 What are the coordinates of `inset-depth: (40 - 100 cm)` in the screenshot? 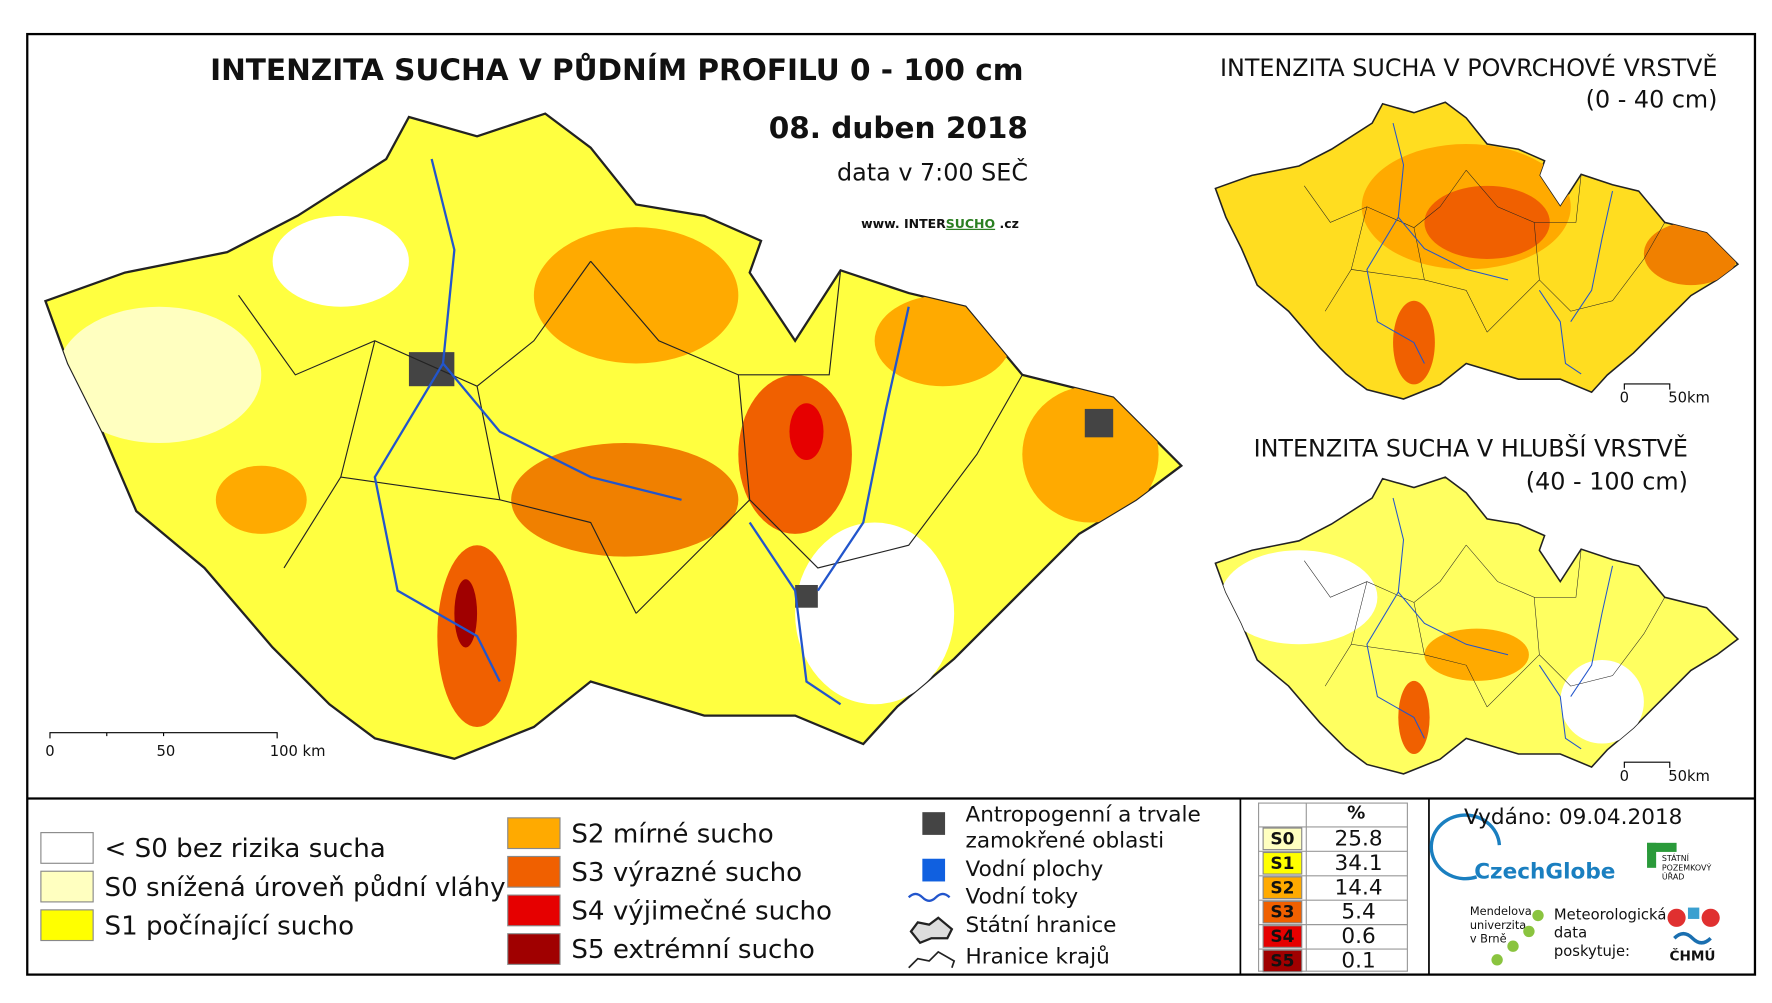 It's located at (1607, 481).